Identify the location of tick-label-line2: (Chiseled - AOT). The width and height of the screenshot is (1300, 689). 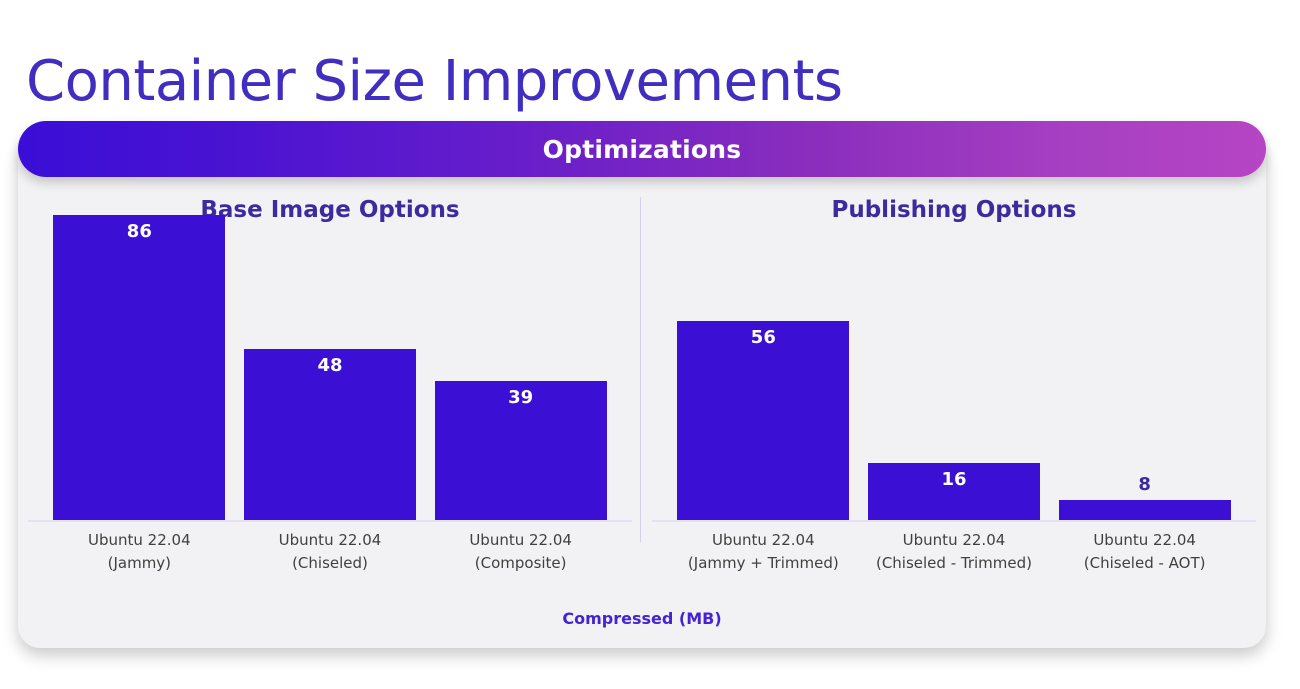
(1144, 562).